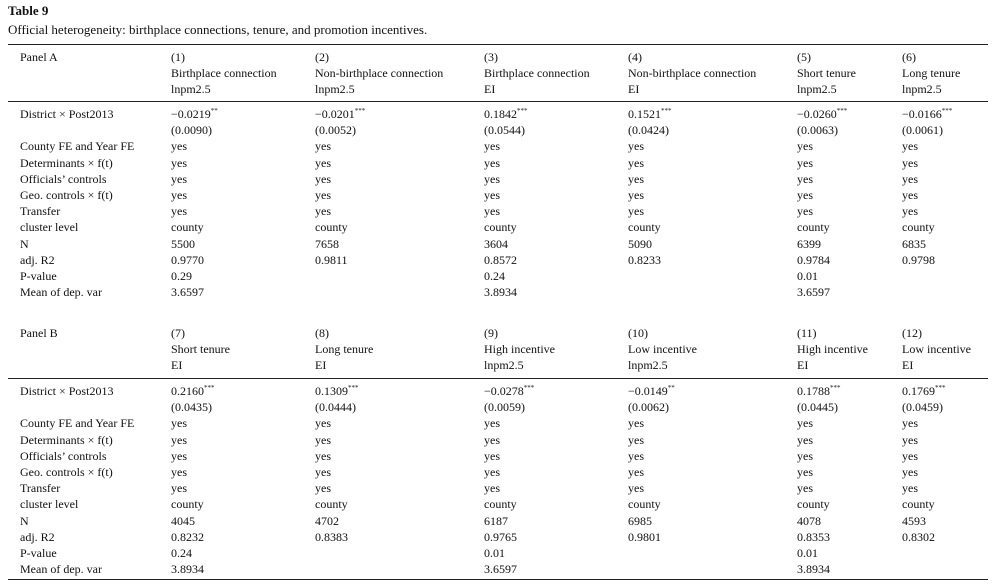 This screenshot has height=585, width=996. Describe the element at coordinates (922, 407) in the screenshot. I see `standard-error: (0.0459)` at that location.